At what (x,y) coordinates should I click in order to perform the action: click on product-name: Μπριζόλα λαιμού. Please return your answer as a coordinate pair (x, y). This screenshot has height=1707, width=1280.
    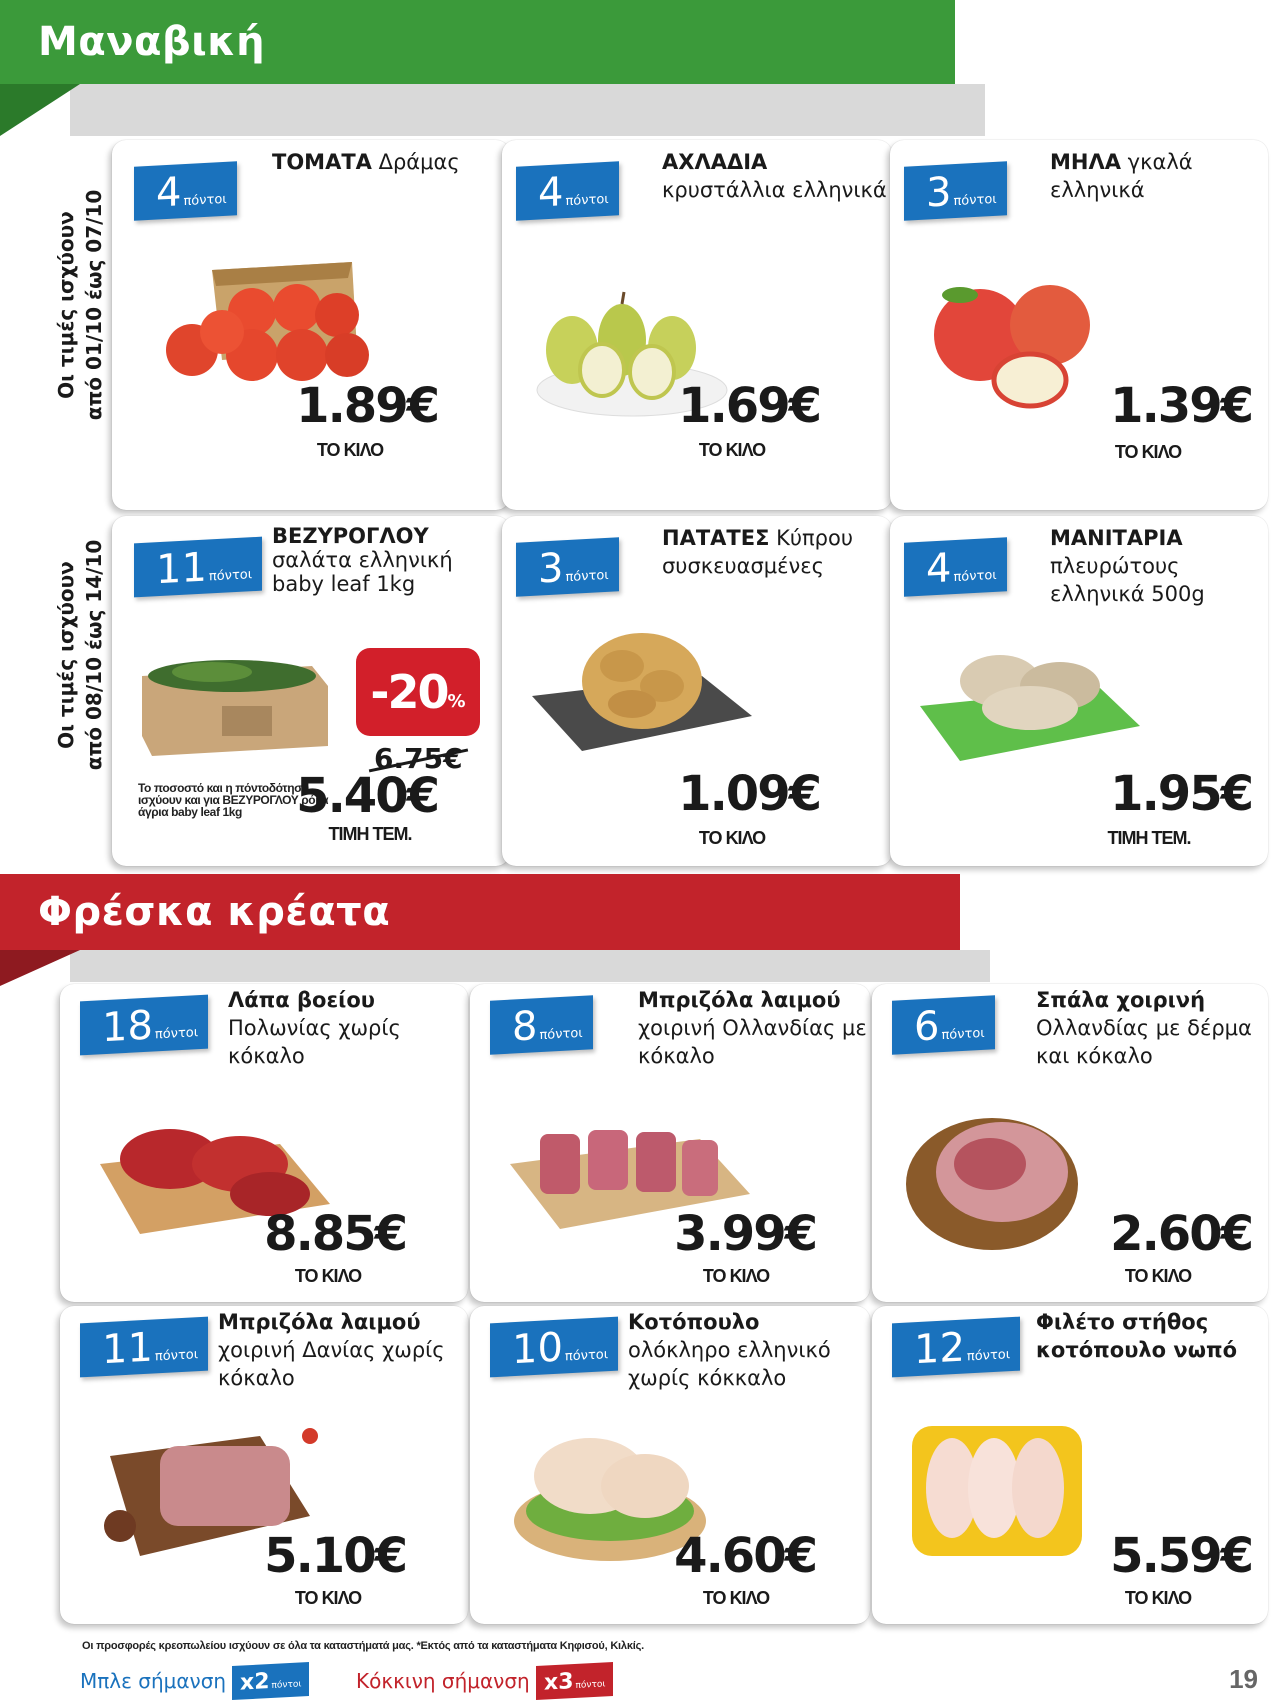
    Looking at the image, I should click on (739, 1000).